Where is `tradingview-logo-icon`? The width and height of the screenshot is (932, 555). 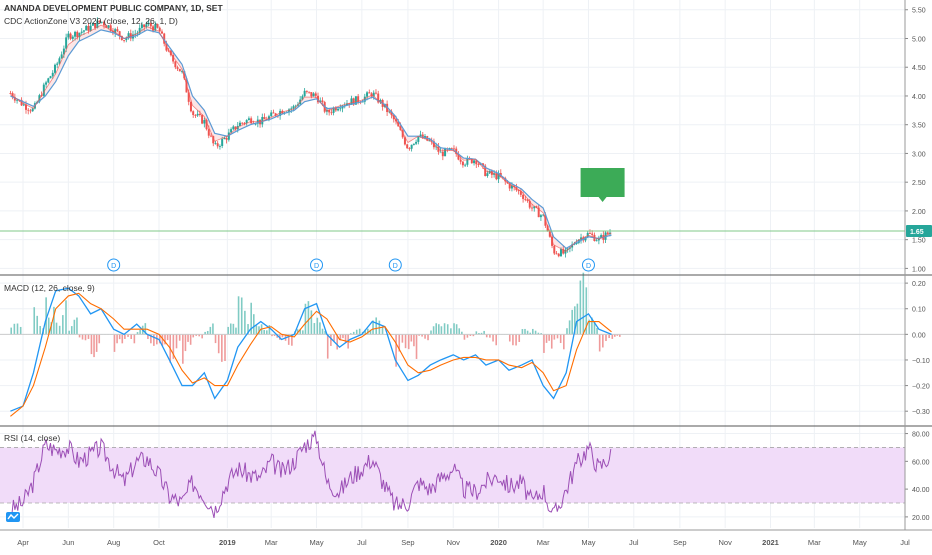 tradingview-logo-icon is located at coordinates (13, 517).